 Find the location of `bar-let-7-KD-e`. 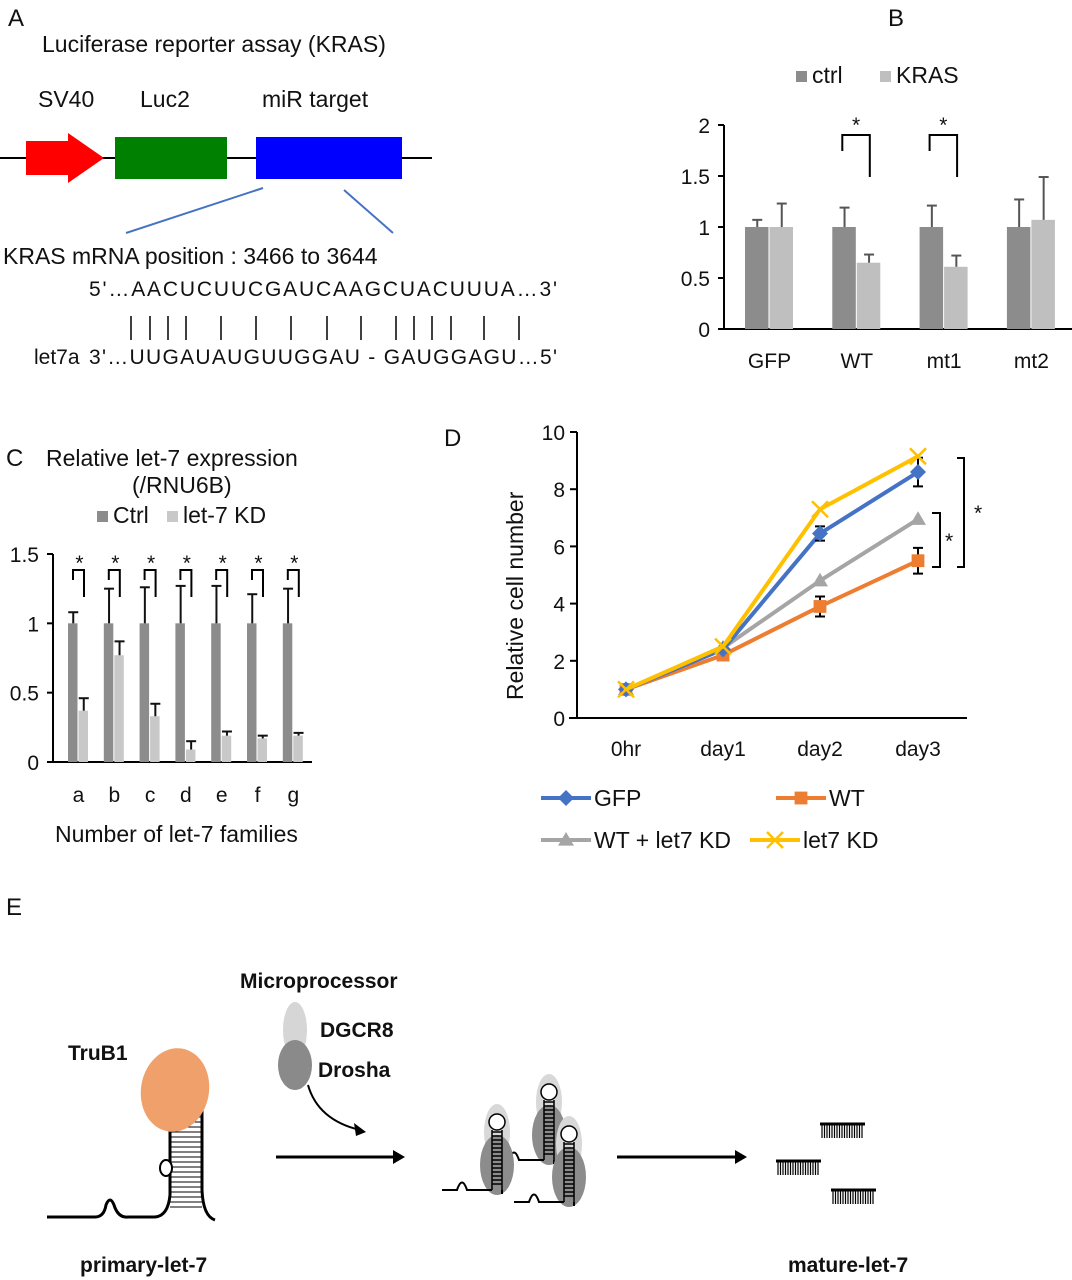

bar-let-7-KD-e is located at coordinates (226, 748).